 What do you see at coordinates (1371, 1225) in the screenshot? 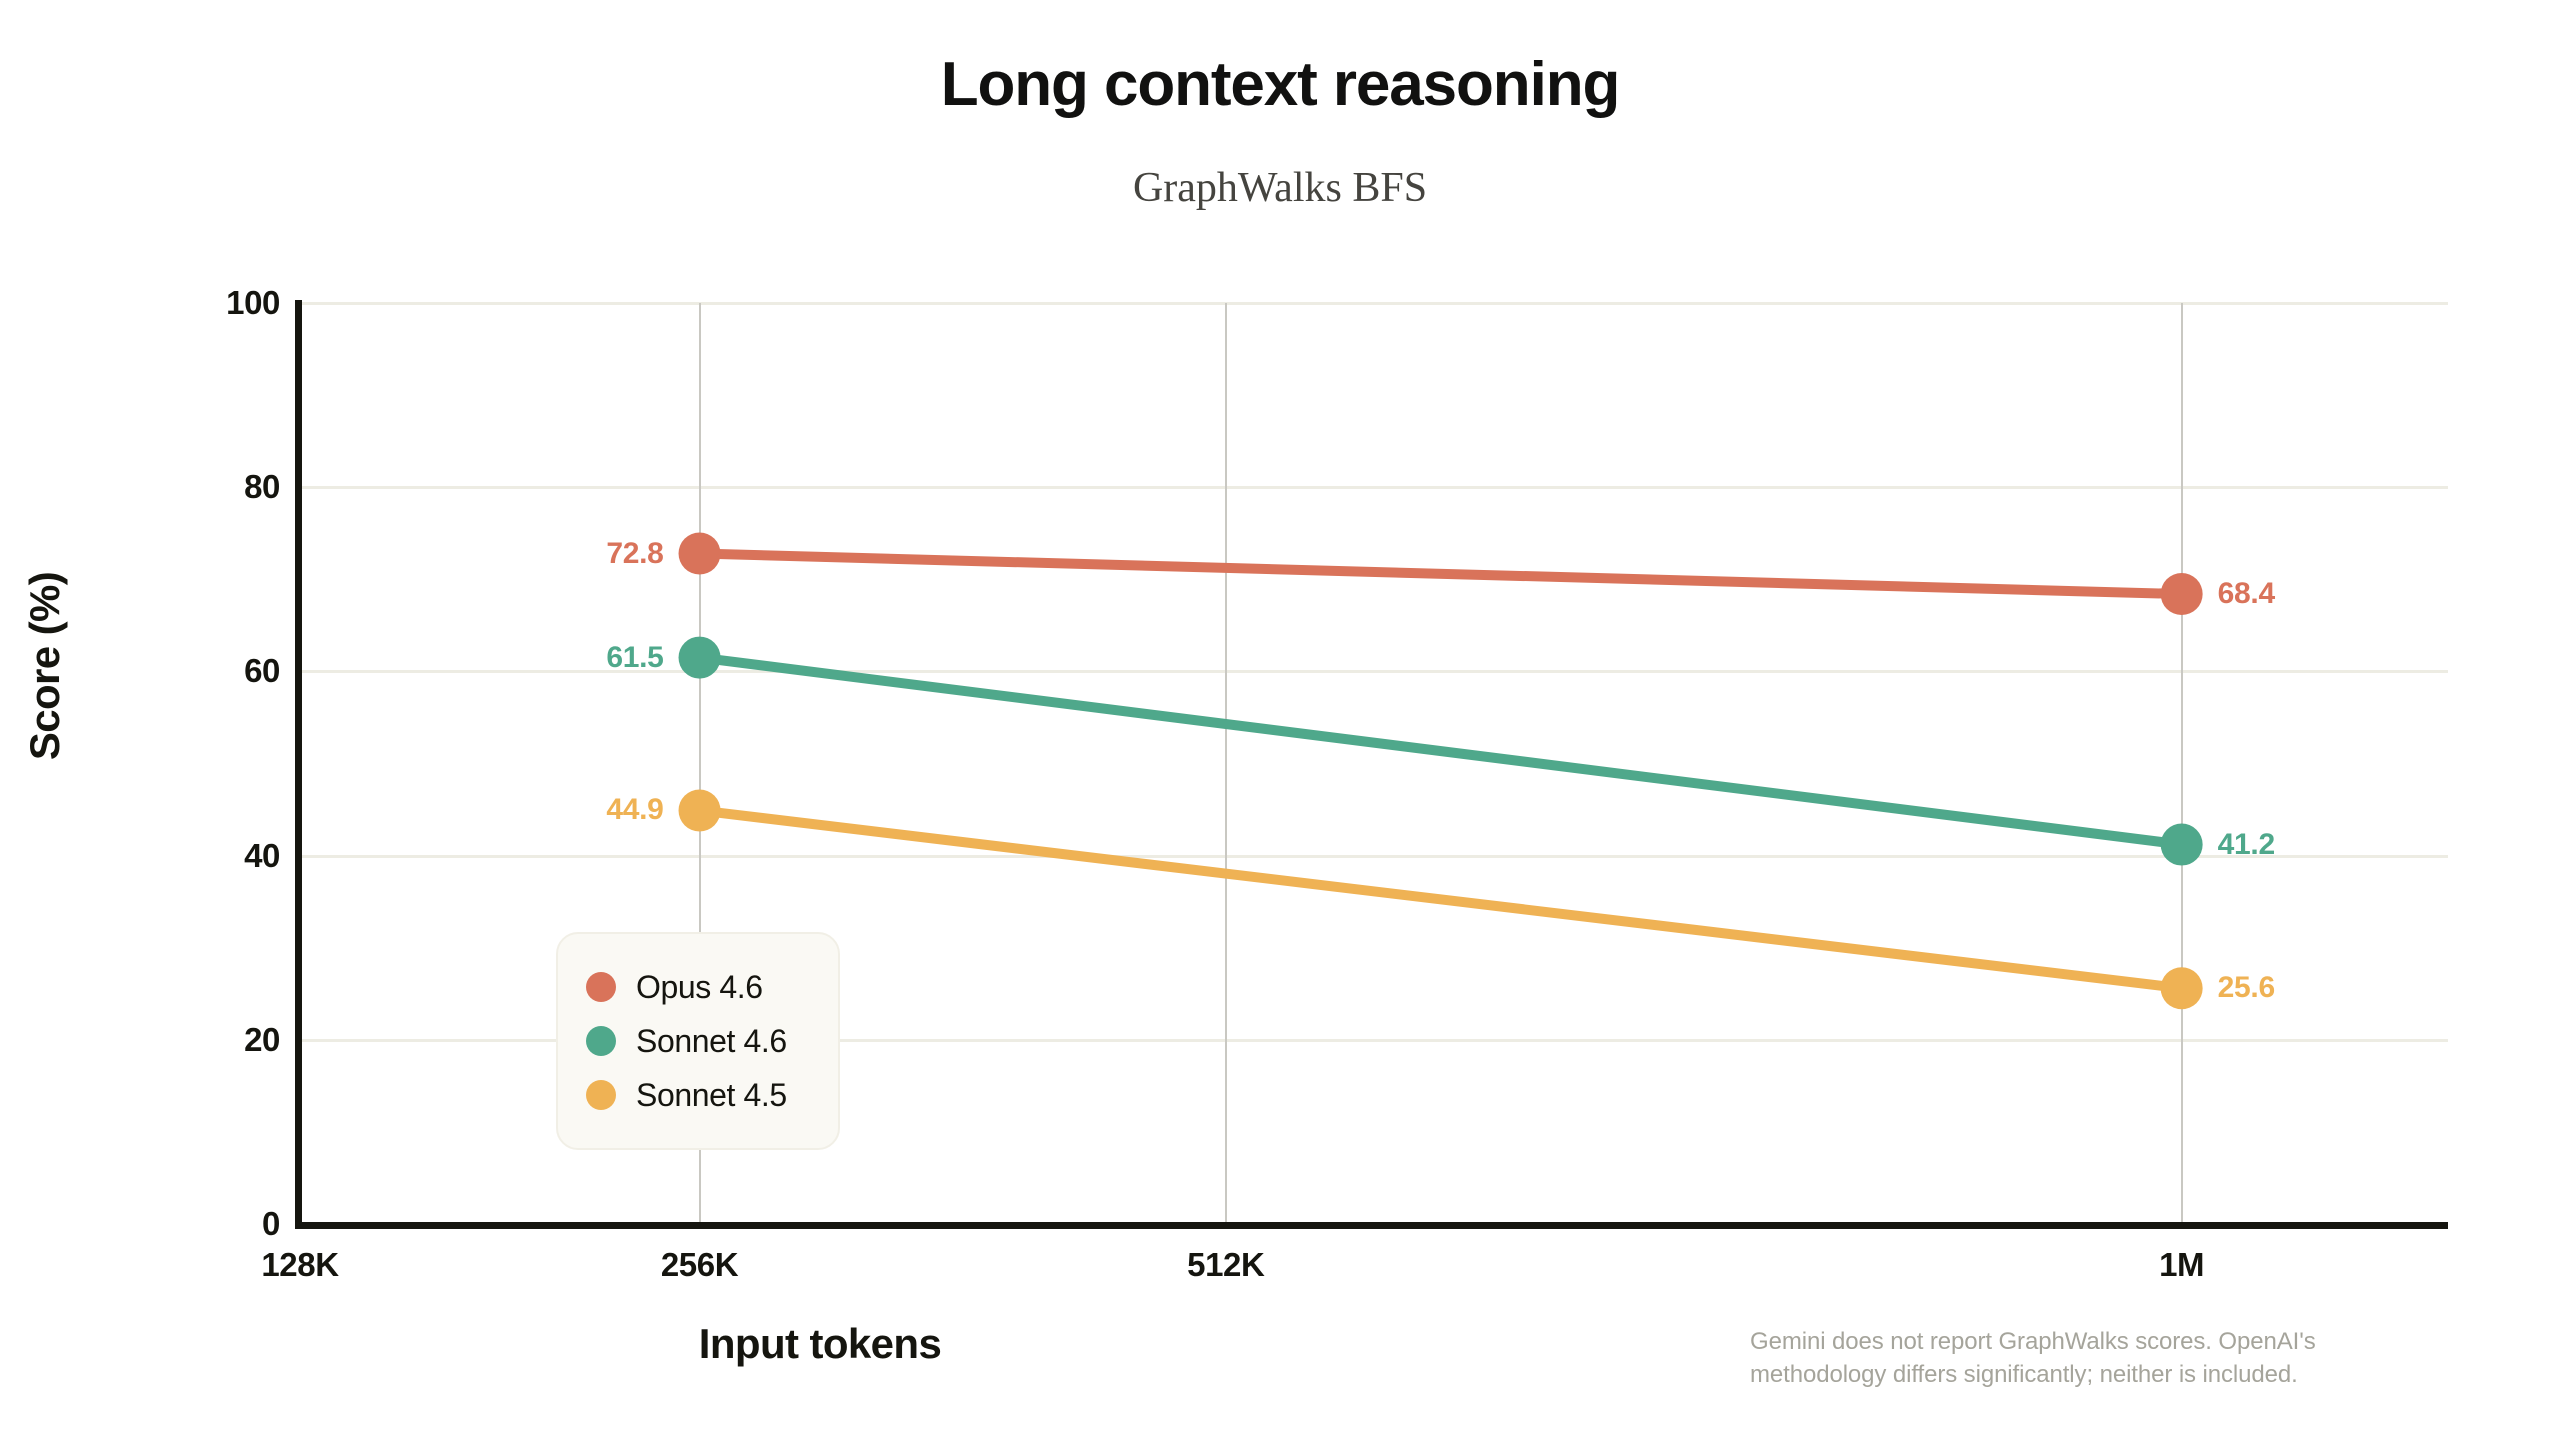
I see `x-axis-spine` at bounding box center [1371, 1225].